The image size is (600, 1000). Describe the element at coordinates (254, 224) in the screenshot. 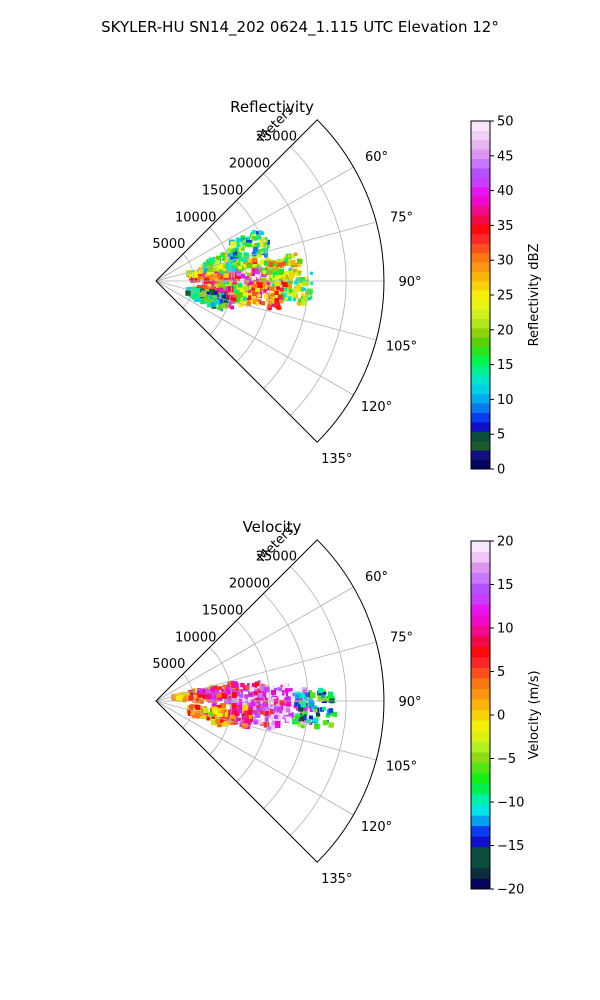

I see `azimuth-spoke` at that location.